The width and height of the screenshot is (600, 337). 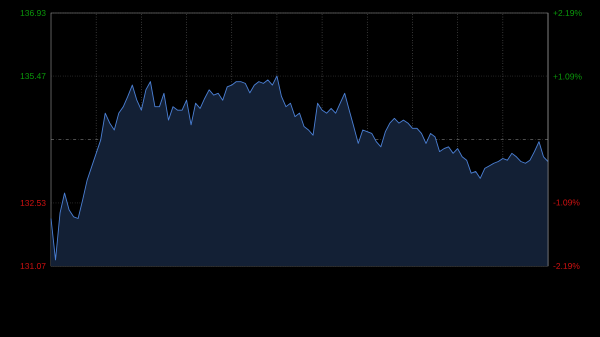 I want to click on y2-tick-label: +1.09%, so click(x=567, y=77).